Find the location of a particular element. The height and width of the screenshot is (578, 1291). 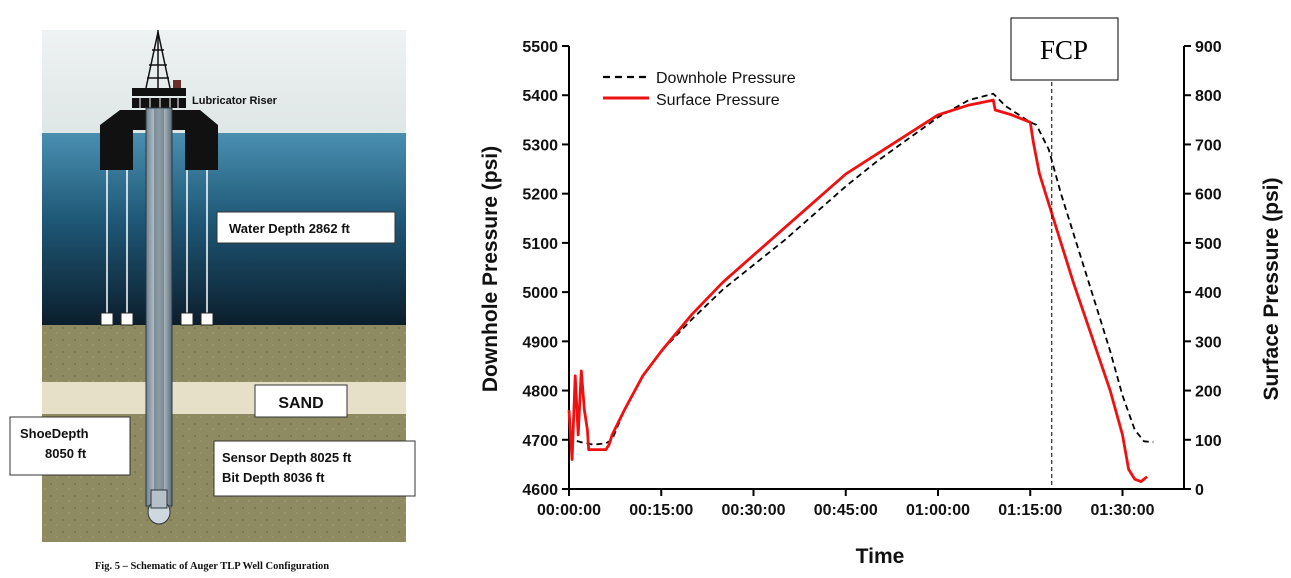

x-tick-label: 00:00:00 is located at coordinates (569, 510).